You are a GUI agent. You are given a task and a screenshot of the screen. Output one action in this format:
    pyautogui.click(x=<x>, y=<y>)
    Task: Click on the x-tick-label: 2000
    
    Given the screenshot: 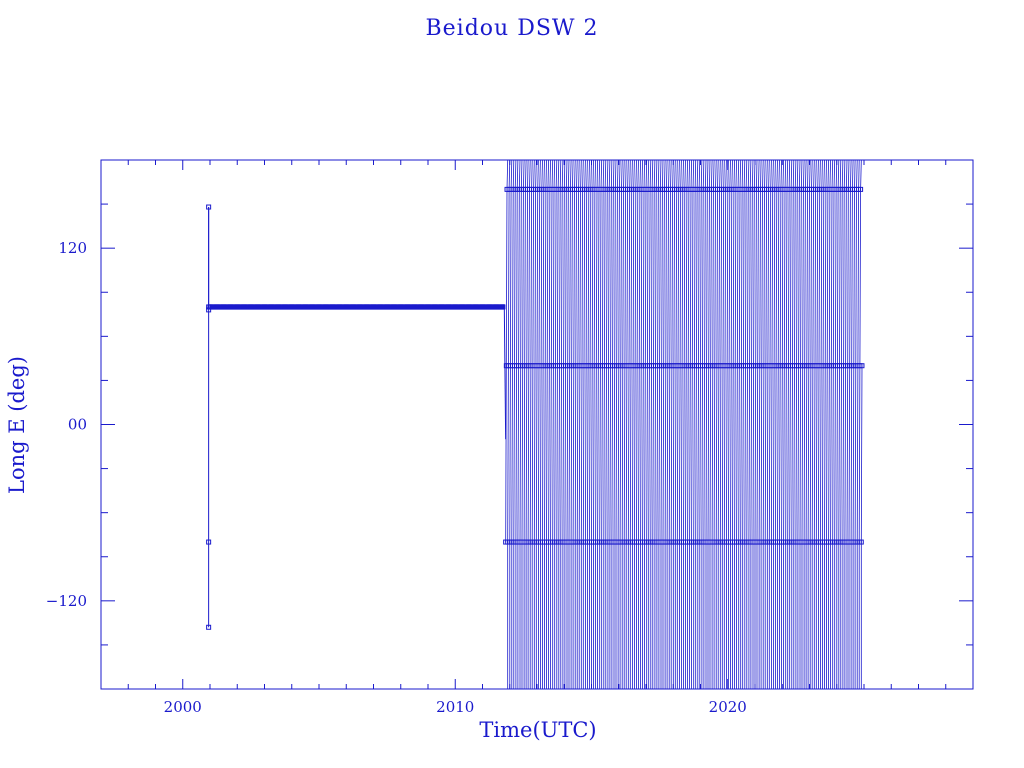 What is the action you would take?
    pyautogui.click(x=183, y=707)
    